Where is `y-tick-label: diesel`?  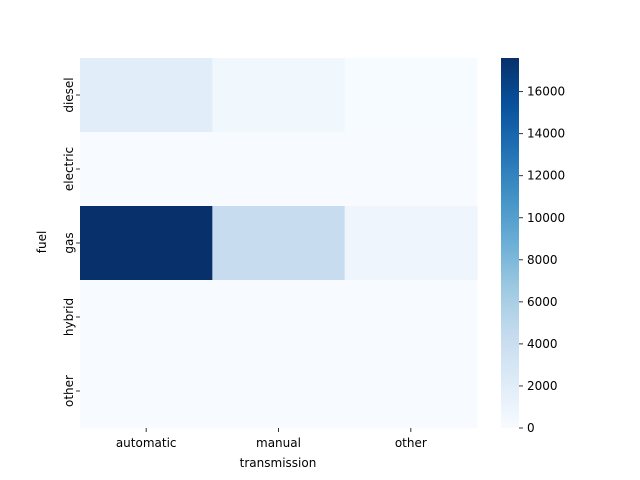
y-tick-label: diesel is located at coordinates (69, 94).